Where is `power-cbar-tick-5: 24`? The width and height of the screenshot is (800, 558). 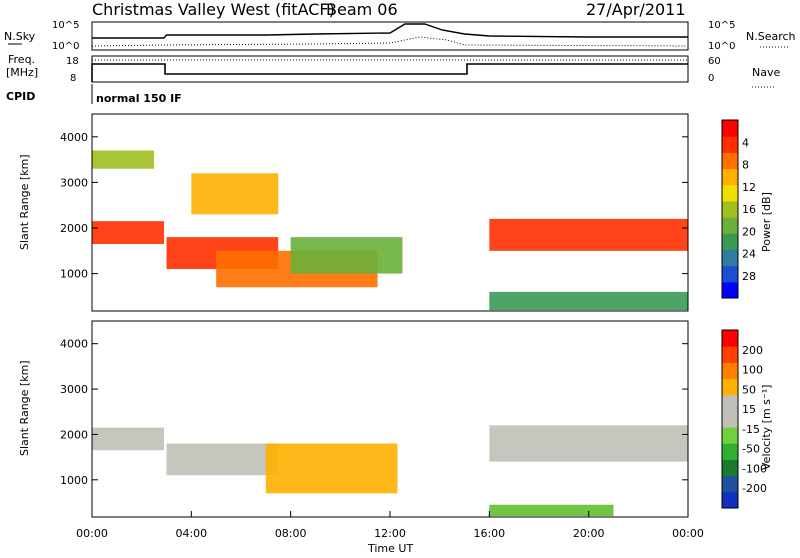 power-cbar-tick-5: 24 is located at coordinates (749, 254).